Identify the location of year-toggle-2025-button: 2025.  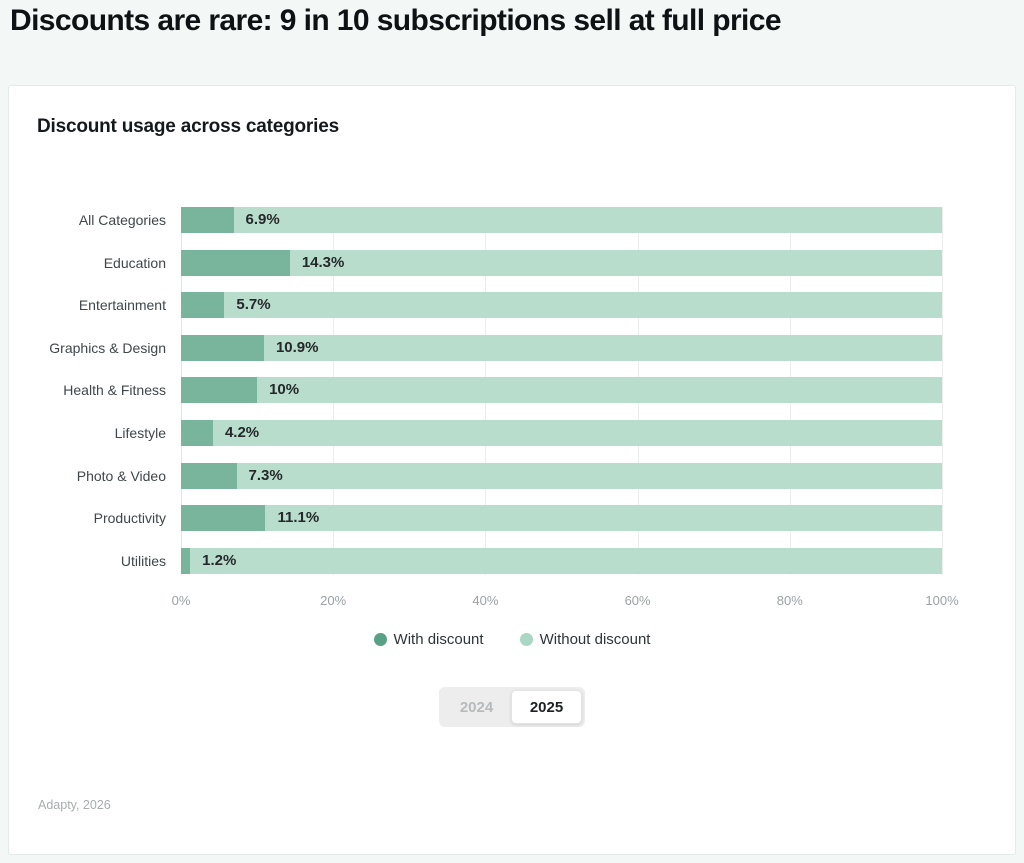
(546, 707).